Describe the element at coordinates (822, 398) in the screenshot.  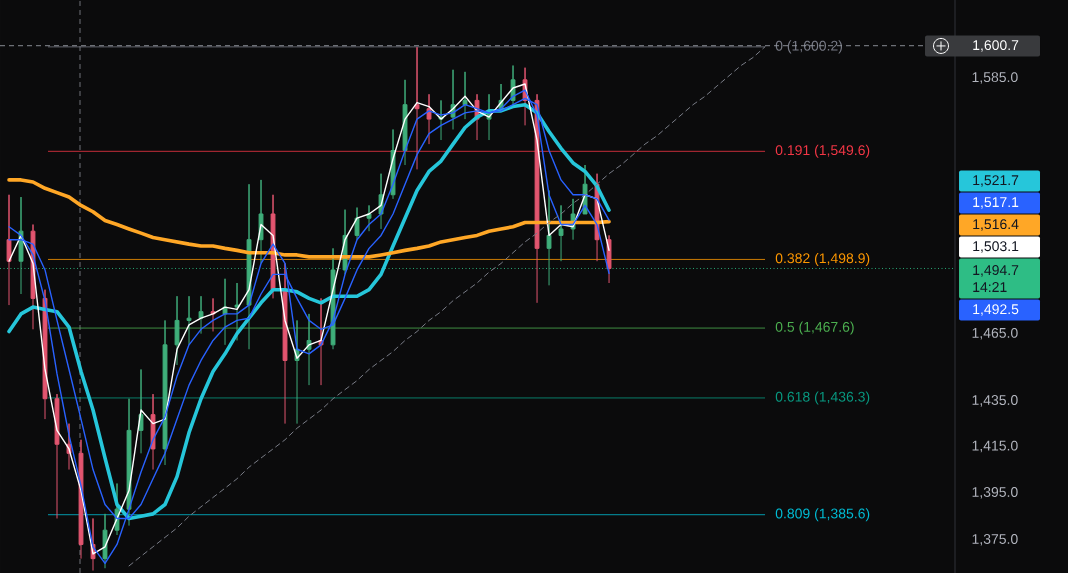
I see `ref-line-label: 0.618 (1,436.3)` at that location.